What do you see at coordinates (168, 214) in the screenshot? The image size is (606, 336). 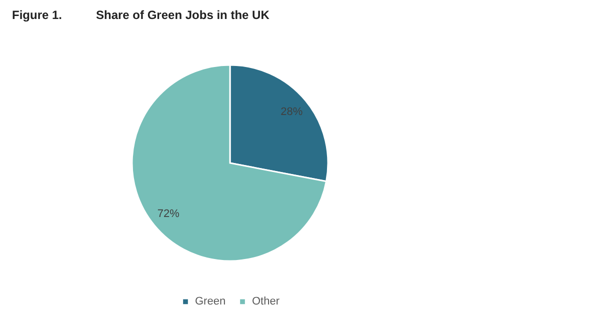 I see `data-label: 72%` at bounding box center [168, 214].